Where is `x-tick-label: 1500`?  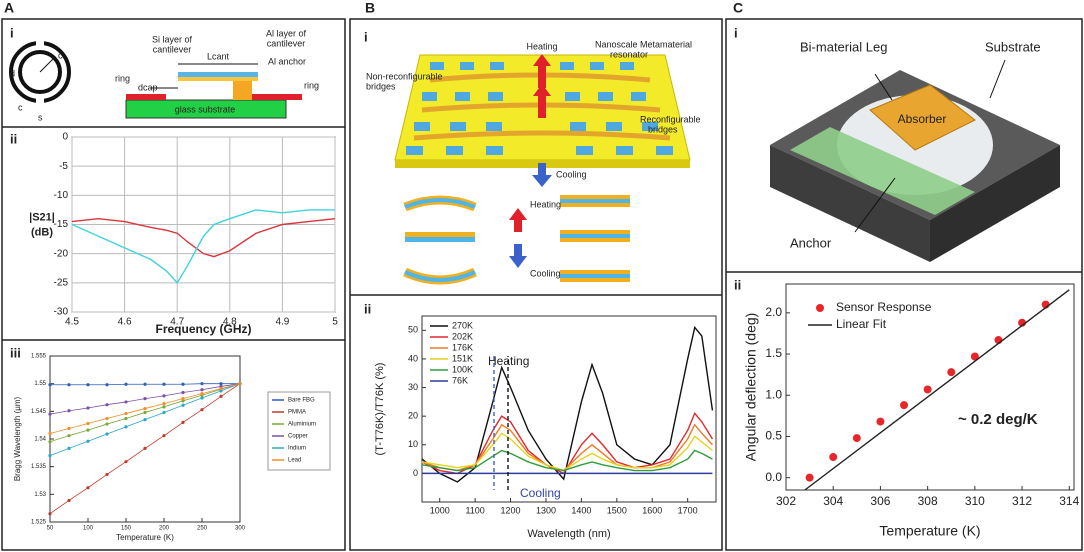
x-tick-label: 1500 is located at coordinates (617, 510).